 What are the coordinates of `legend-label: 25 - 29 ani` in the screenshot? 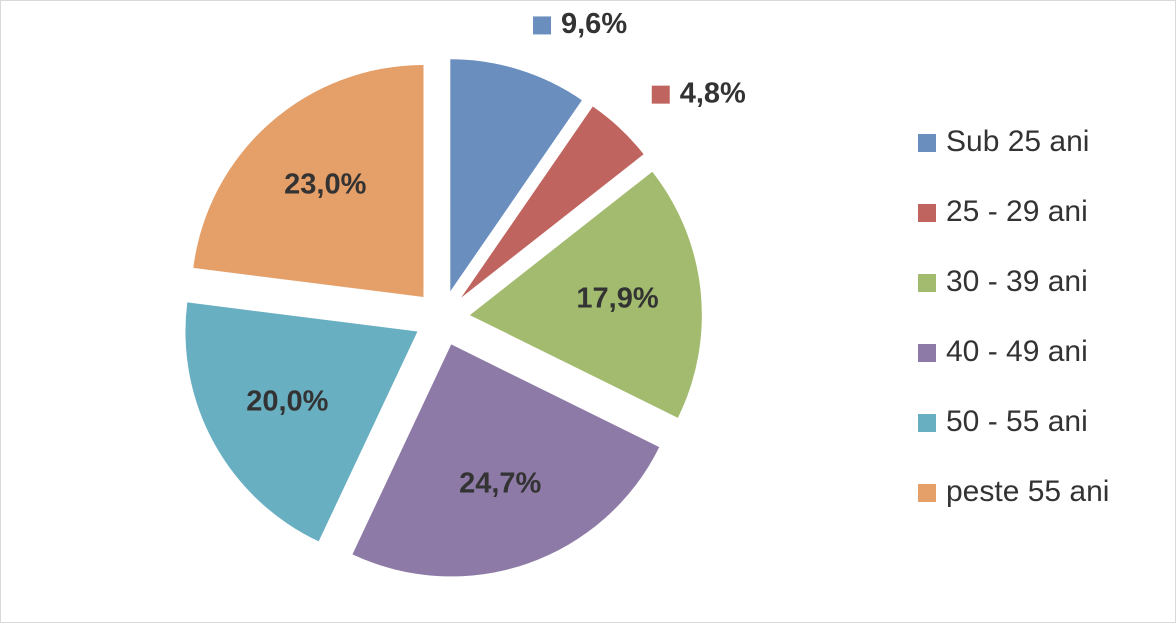 It's located at (1017, 211).